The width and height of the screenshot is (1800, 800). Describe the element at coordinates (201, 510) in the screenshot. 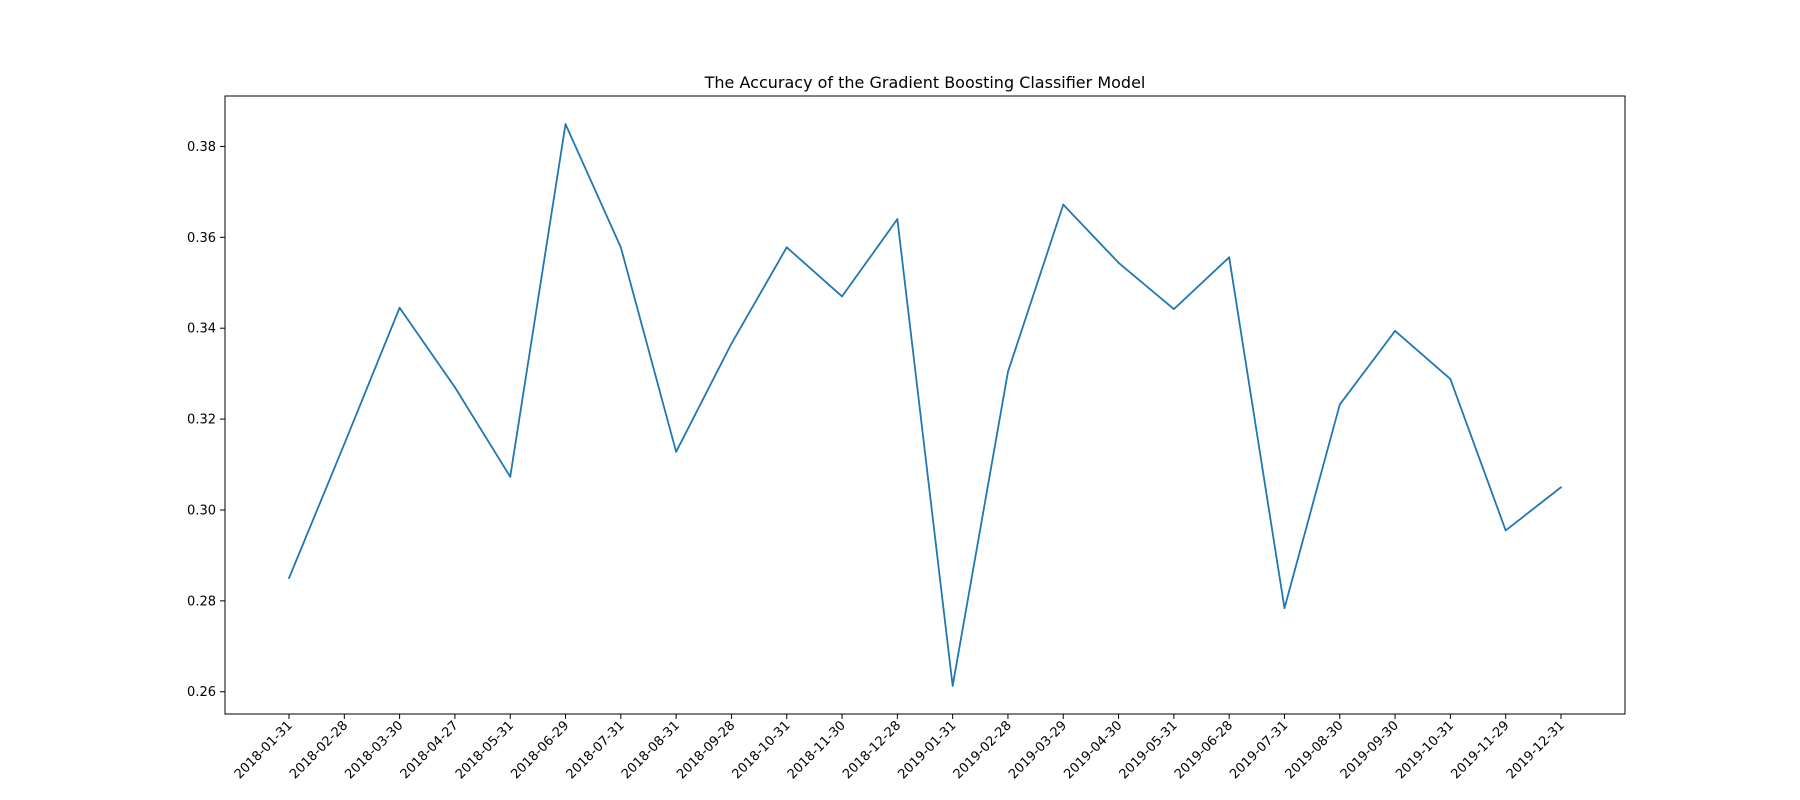

I see `y-tick-label: 0.30` at that location.